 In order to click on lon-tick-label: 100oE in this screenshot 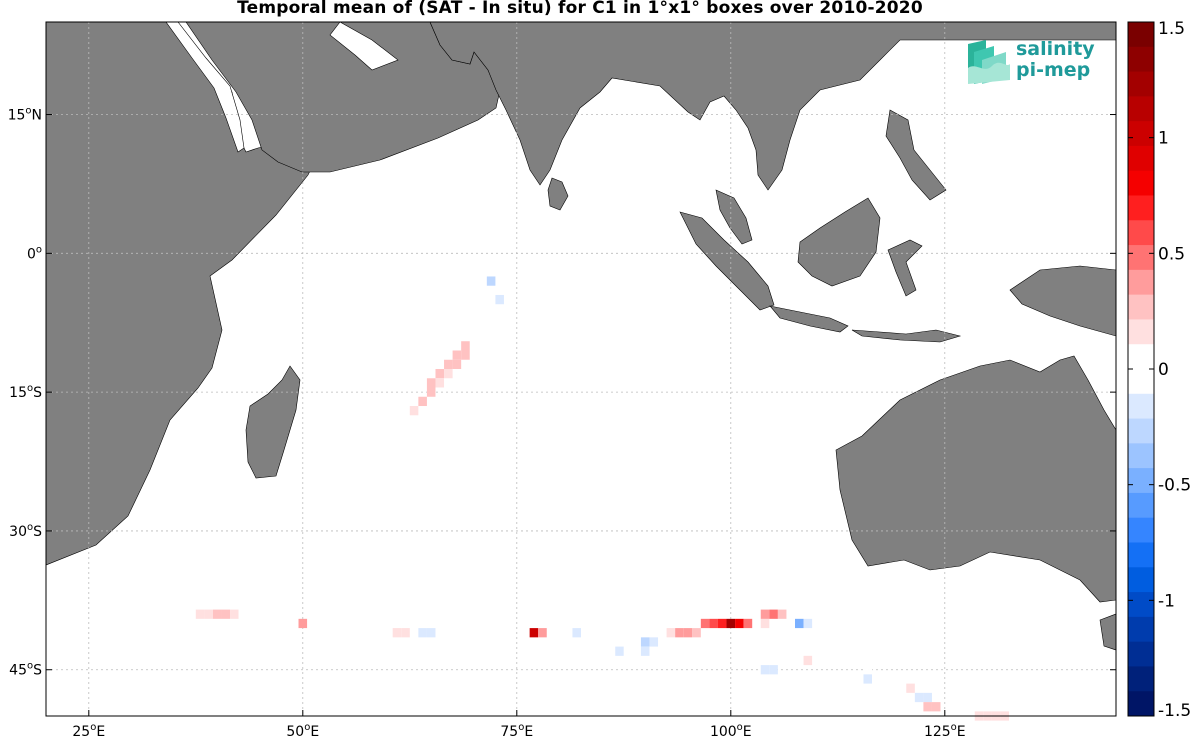, I will do `click(731, 731)`.